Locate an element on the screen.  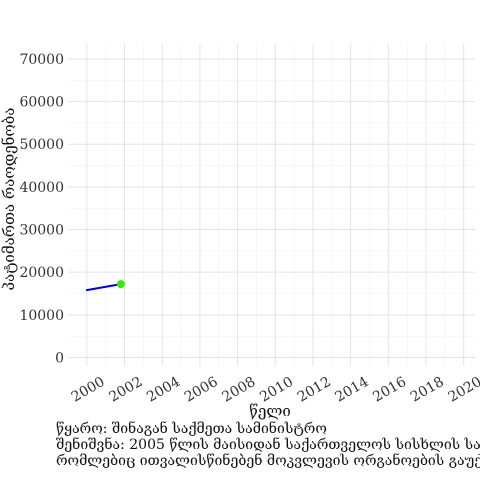
x-tick-label: 2006 is located at coordinates (201, 390).